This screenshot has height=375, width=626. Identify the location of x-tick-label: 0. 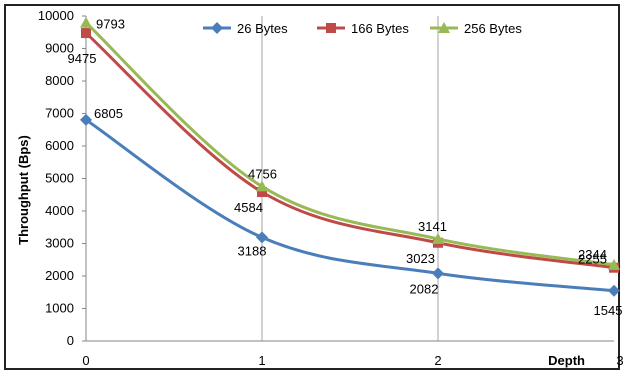
(85, 360).